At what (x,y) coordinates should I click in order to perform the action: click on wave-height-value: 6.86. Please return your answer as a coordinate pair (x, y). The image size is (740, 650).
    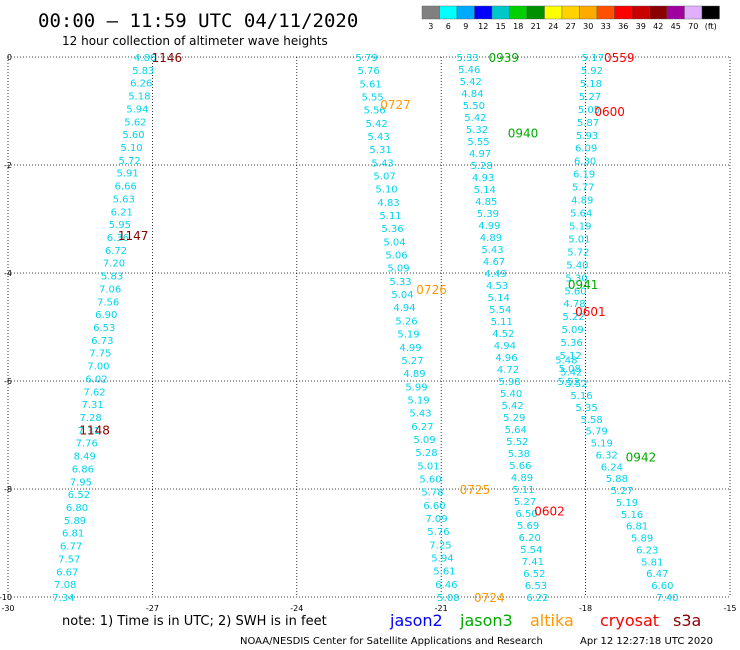
    Looking at the image, I should click on (83, 469).